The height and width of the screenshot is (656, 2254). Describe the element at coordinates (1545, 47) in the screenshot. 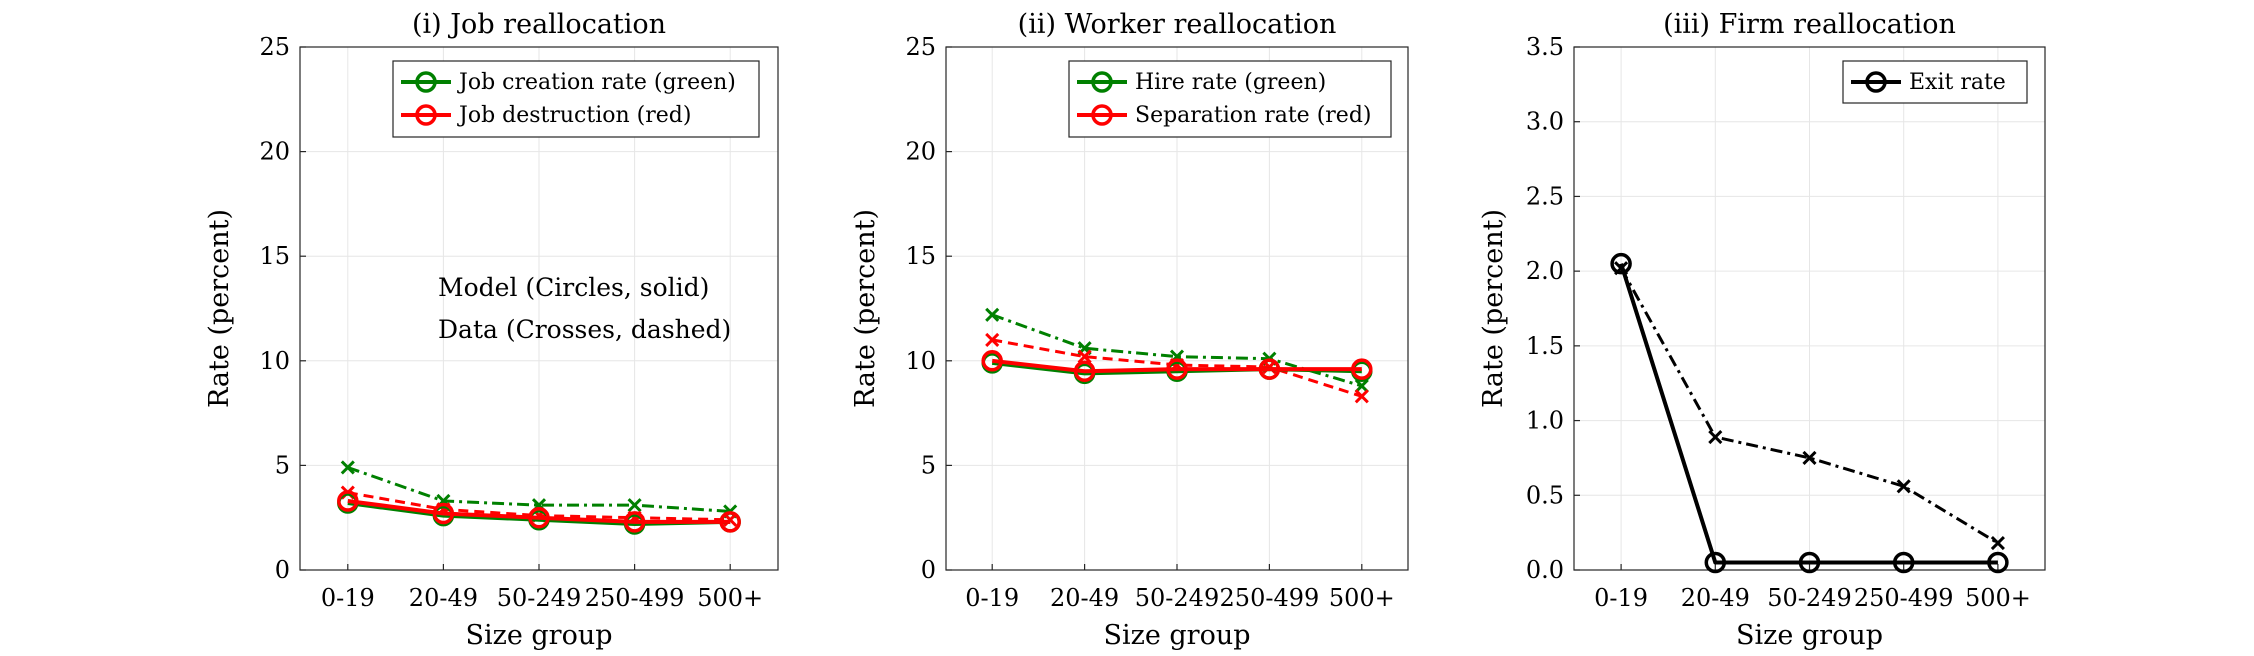

I see `y-tick-label: 3.5` at that location.